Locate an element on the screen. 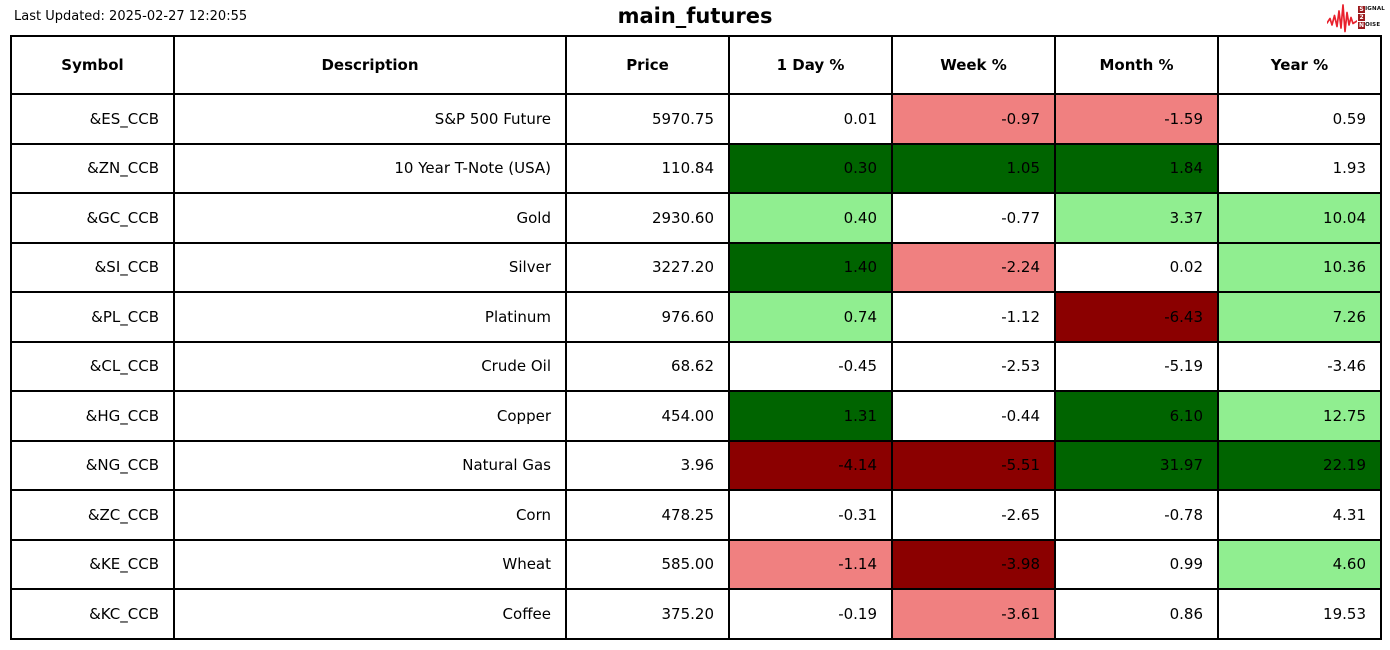 The width and height of the screenshot is (1390, 650). symbol-cell: &PL_CCB is located at coordinates (92, 317).